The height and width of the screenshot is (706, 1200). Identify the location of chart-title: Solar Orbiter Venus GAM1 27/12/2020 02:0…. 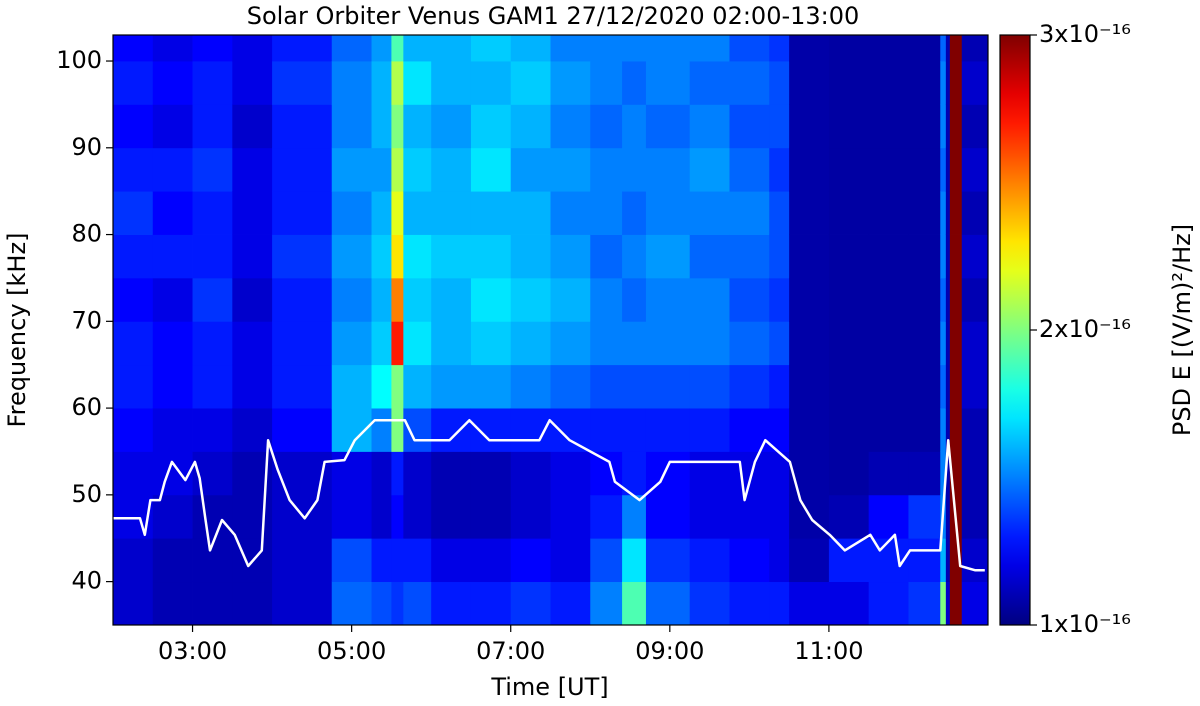
(553, 16).